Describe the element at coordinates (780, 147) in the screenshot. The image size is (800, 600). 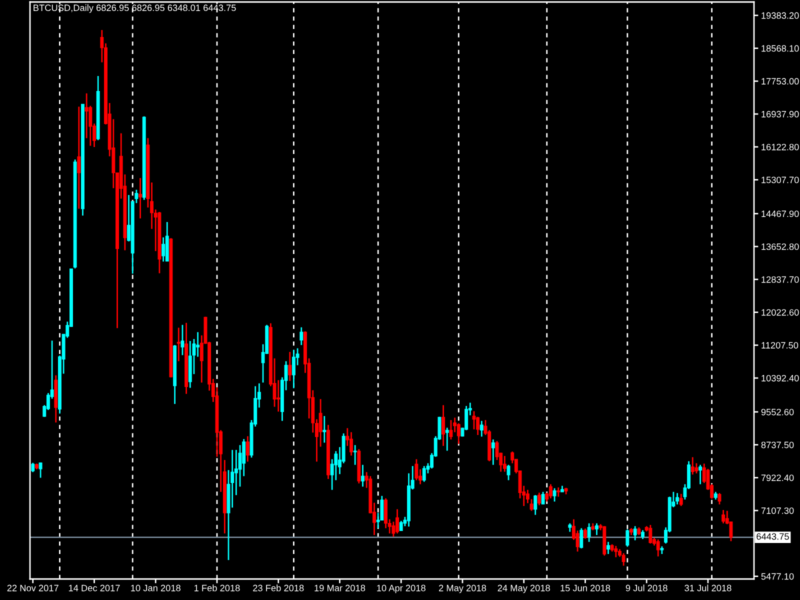
I see `y-tick-label: 16122.80` at that location.